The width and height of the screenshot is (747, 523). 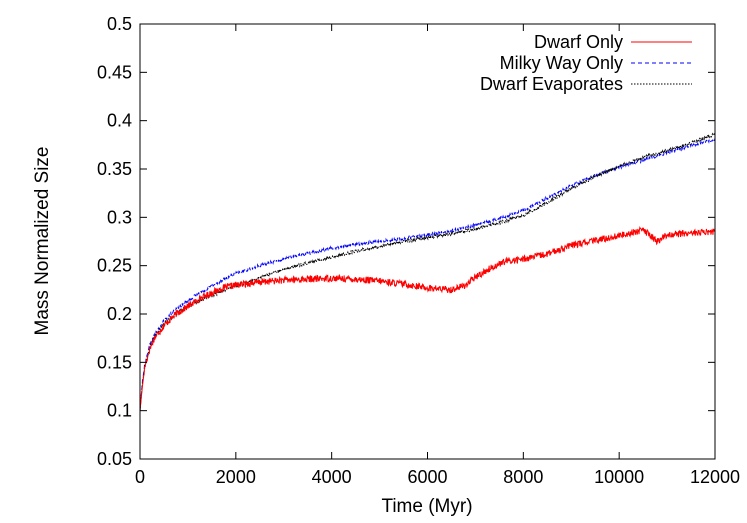 What do you see at coordinates (119, 314) in the screenshot?
I see `y-tick-label: 0.2` at bounding box center [119, 314].